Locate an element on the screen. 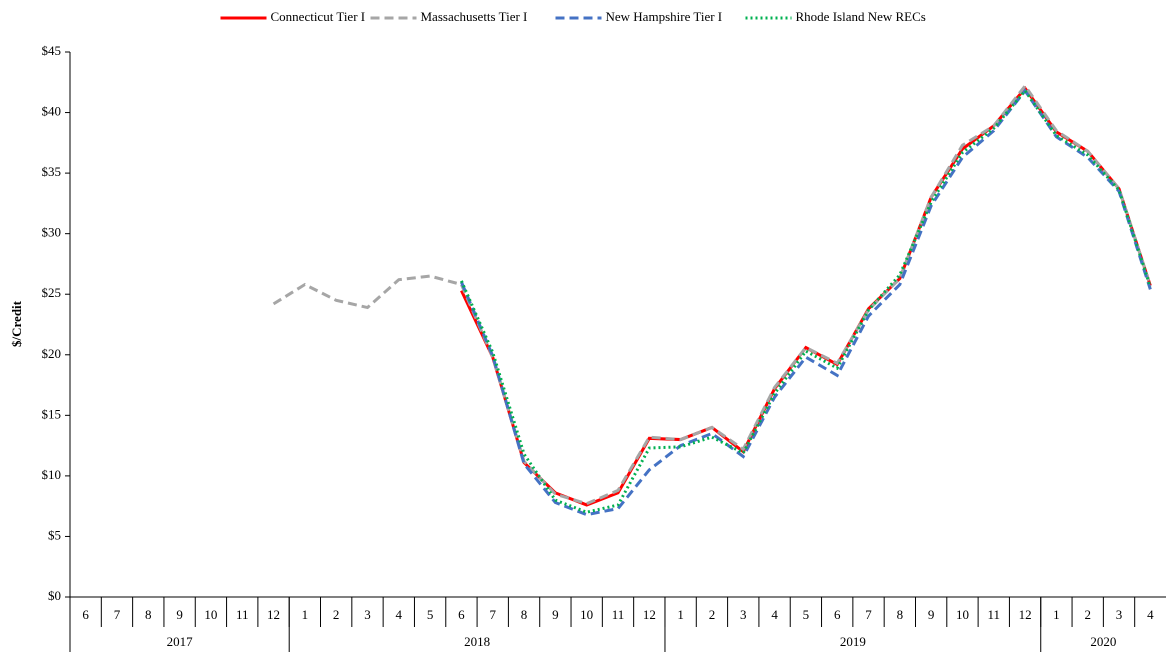  legend-label: Connecticut Tier I is located at coordinates (318, 16).